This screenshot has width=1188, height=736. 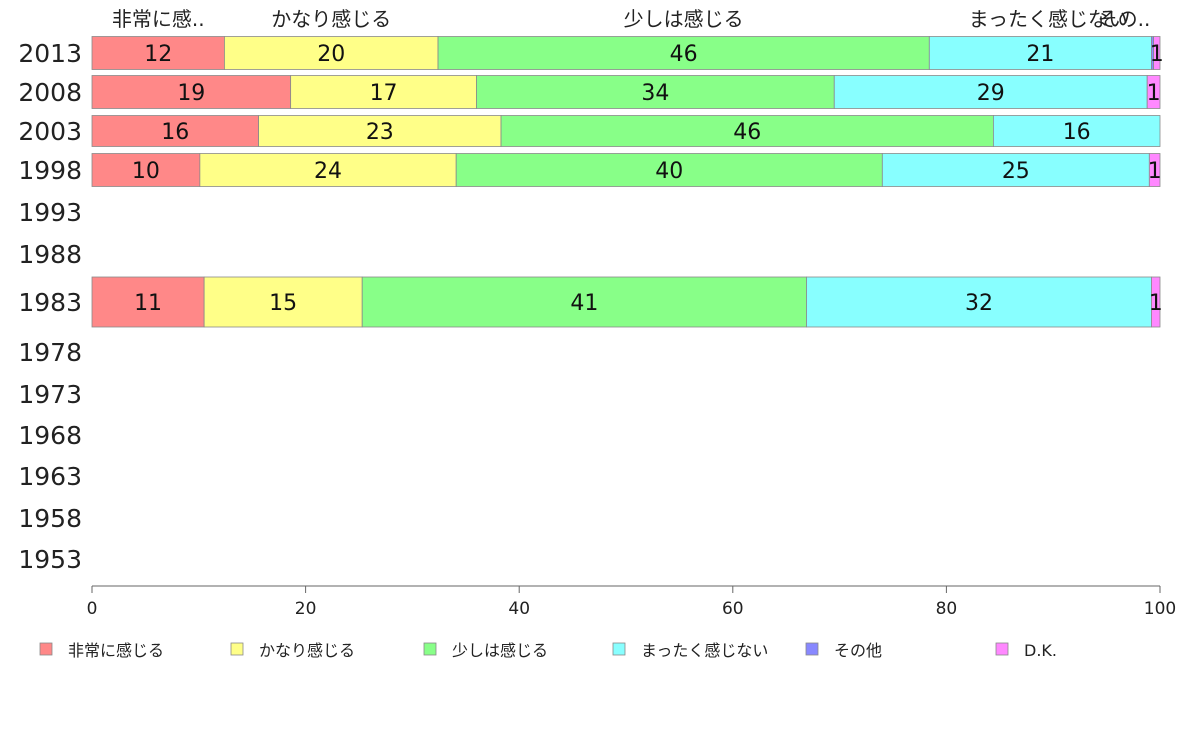 I want to click on legend-label: その他, so click(x=858, y=650).